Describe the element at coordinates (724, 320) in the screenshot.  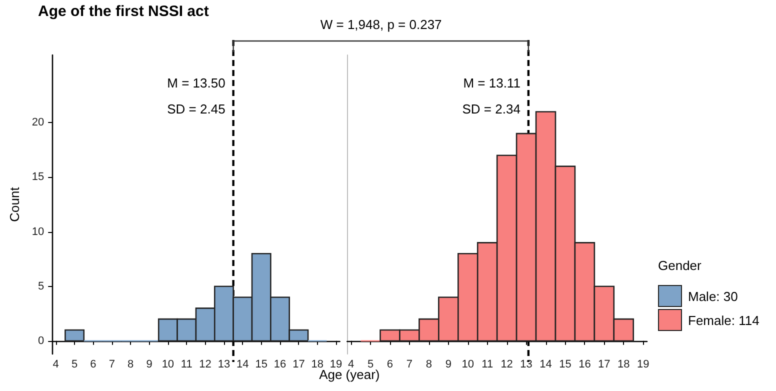
I see `legend-label: Female: 114` at that location.